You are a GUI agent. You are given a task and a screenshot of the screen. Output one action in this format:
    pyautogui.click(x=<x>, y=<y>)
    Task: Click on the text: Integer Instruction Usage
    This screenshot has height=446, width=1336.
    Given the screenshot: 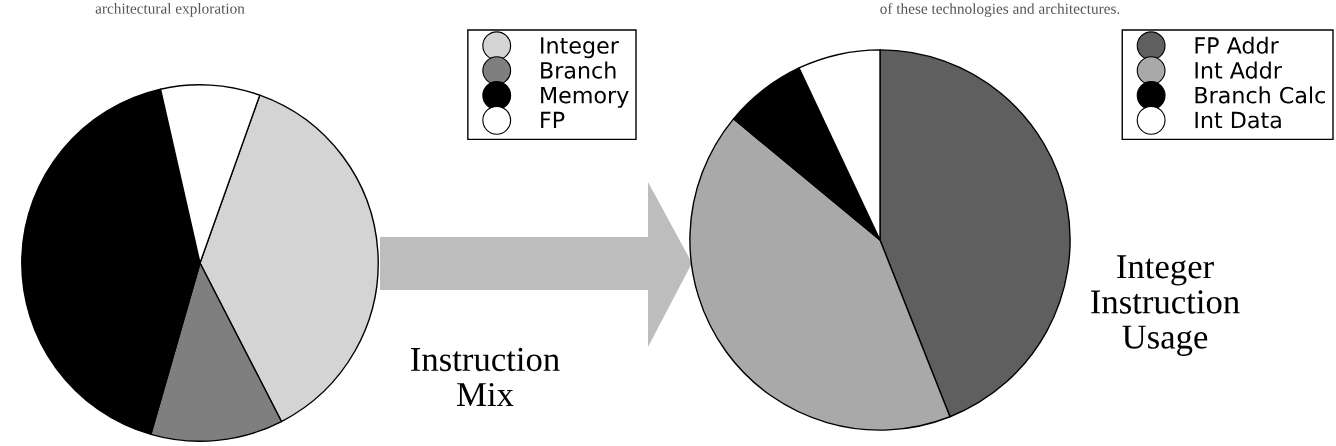 What is the action you would take?
    pyautogui.click(x=1165, y=305)
    